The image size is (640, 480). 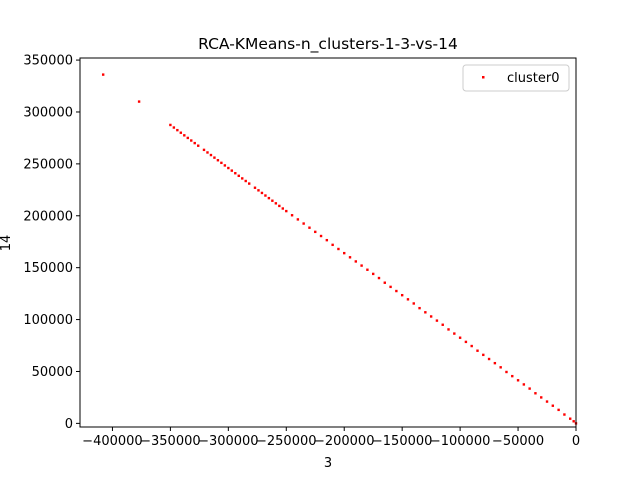 What do you see at coordinates (69, 424) in the screenshot?
I see `y-tick-label: 0` at bounding box center [69, 424].